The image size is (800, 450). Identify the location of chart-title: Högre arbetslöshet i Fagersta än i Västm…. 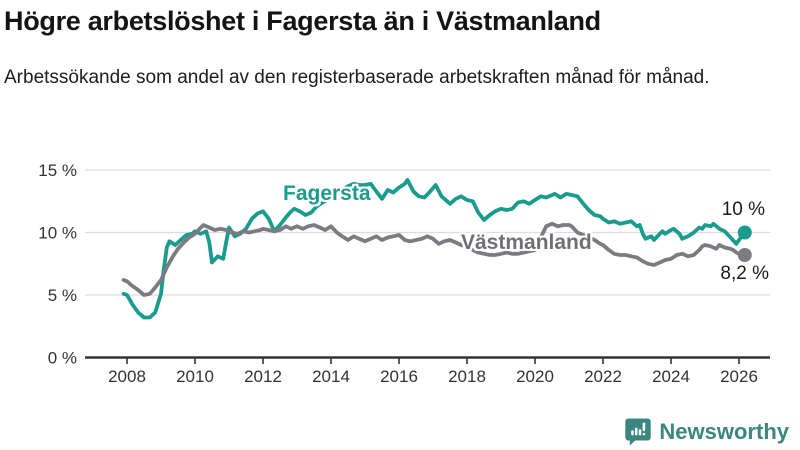
(302, 21).